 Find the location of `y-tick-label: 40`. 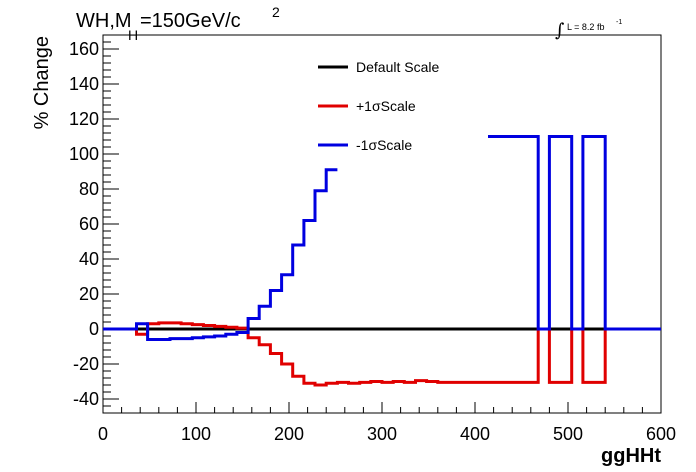

y-tick-label: 40 is located at coordinates (89, 259).